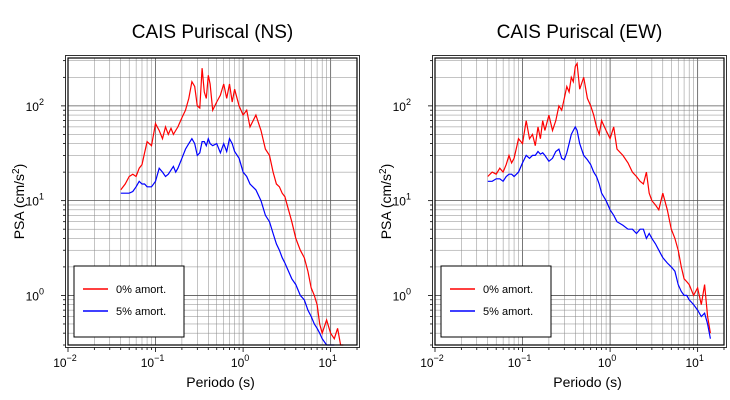 This screenshot has width=730, height=400. What do you see at coordinates (213, 32) in the screenshot?
I see `chart-title: CAIS Puriscal (NS)` at bounding box center [213, 32].